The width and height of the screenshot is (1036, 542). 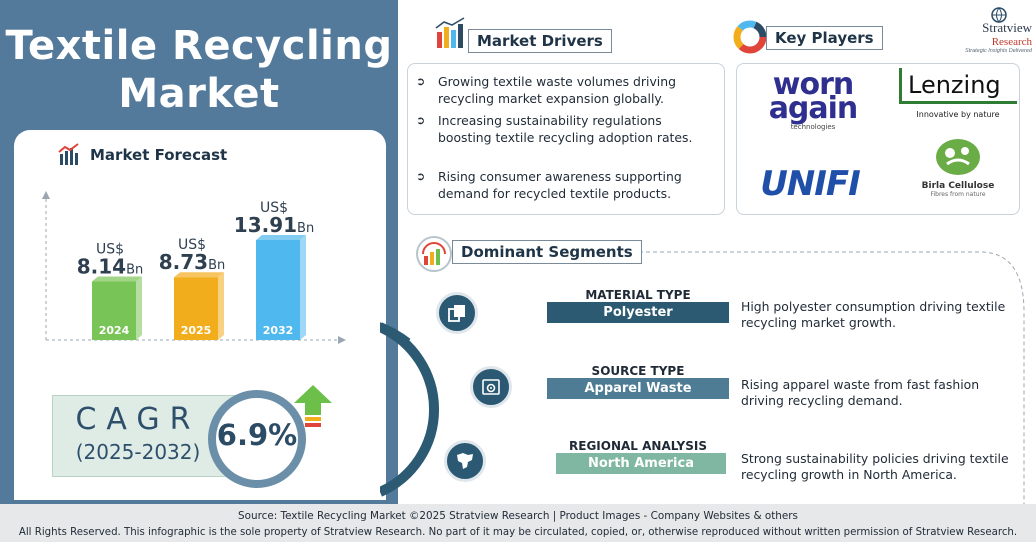 What do you see at coordinates (958, 157) in the screenshot?
I see `birla-leaf-icon` at bounding box center [958, 157].